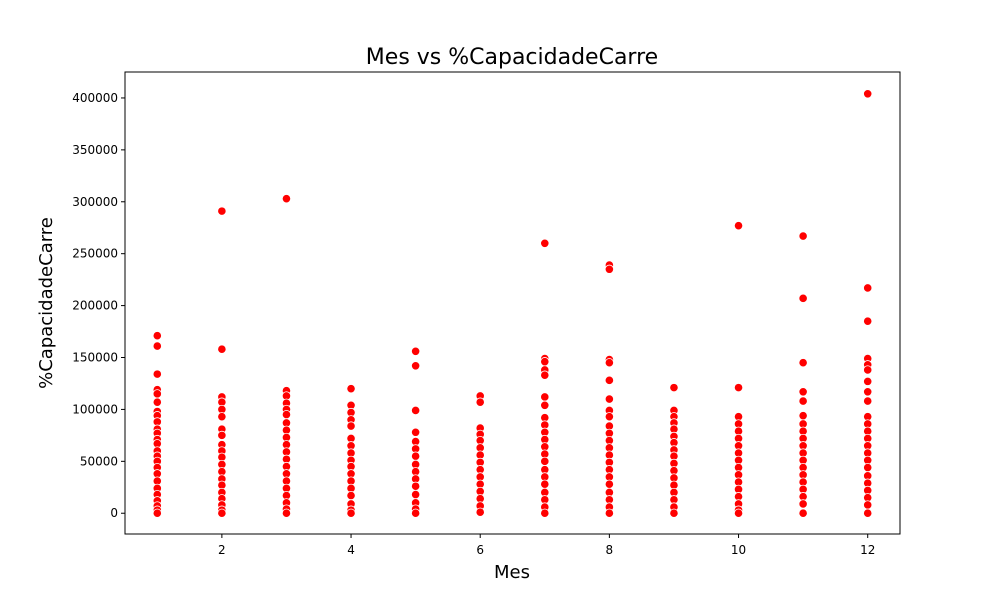 The image size is (1000, 600). I want to click on x-tick-label: 6, so click(480, 550).